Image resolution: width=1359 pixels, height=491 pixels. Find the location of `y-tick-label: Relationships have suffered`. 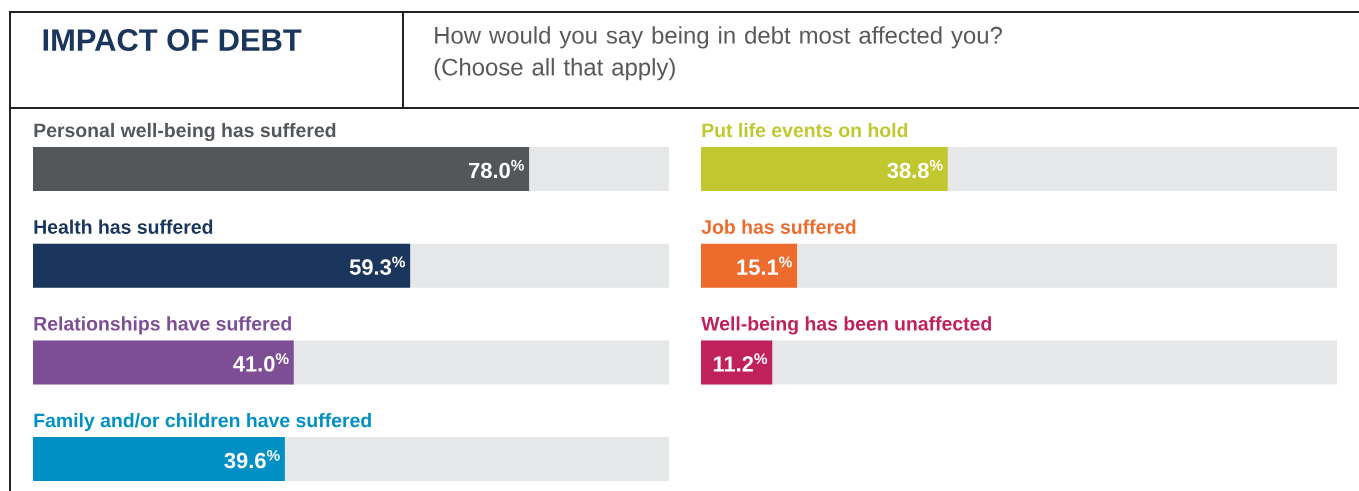

y-tick-label: Relationships have suffered is located at coordinates (162, 325).